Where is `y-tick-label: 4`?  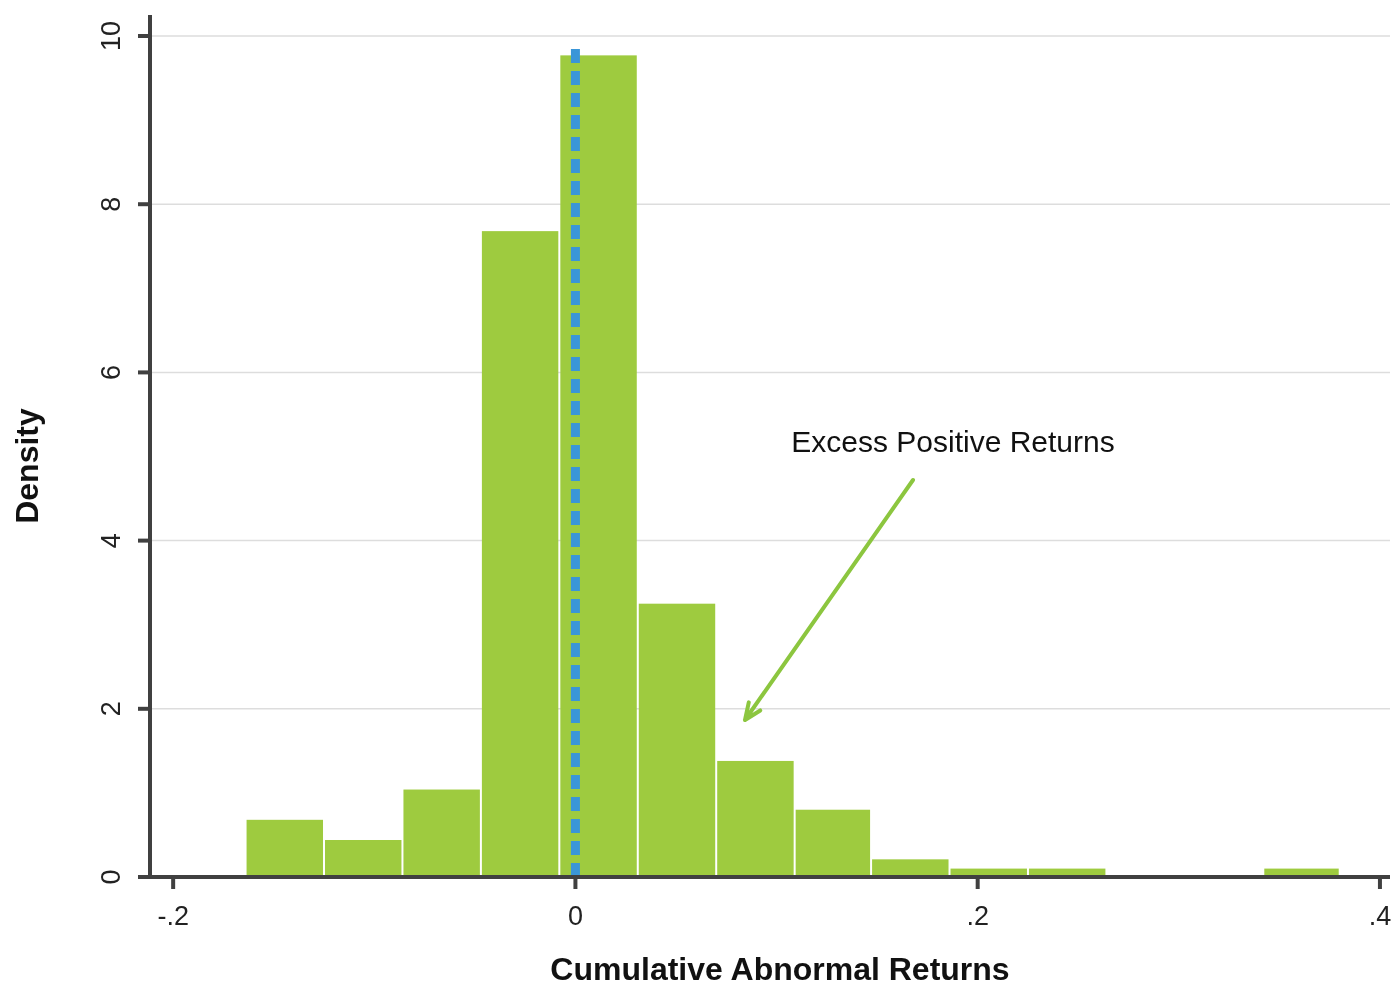 y-tick-label: 4 is located at coordinates (111, 541).